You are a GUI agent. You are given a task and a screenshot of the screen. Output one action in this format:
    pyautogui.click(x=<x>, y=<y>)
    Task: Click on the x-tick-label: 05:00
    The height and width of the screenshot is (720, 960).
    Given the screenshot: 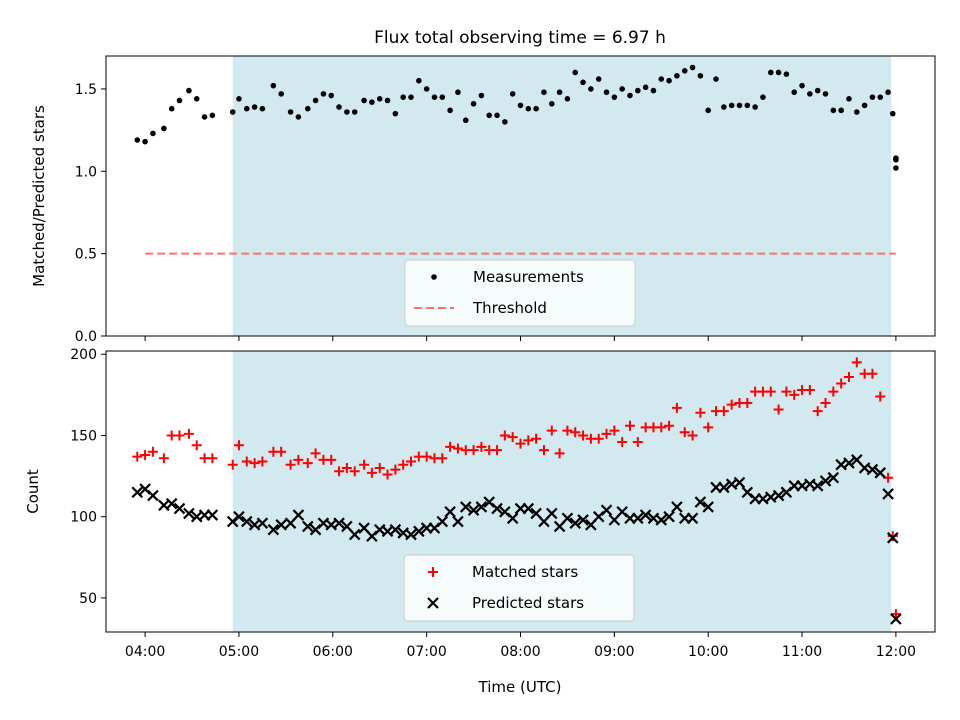 What is the action you would take?
    pyautogui.click(x=239, y=652)
    